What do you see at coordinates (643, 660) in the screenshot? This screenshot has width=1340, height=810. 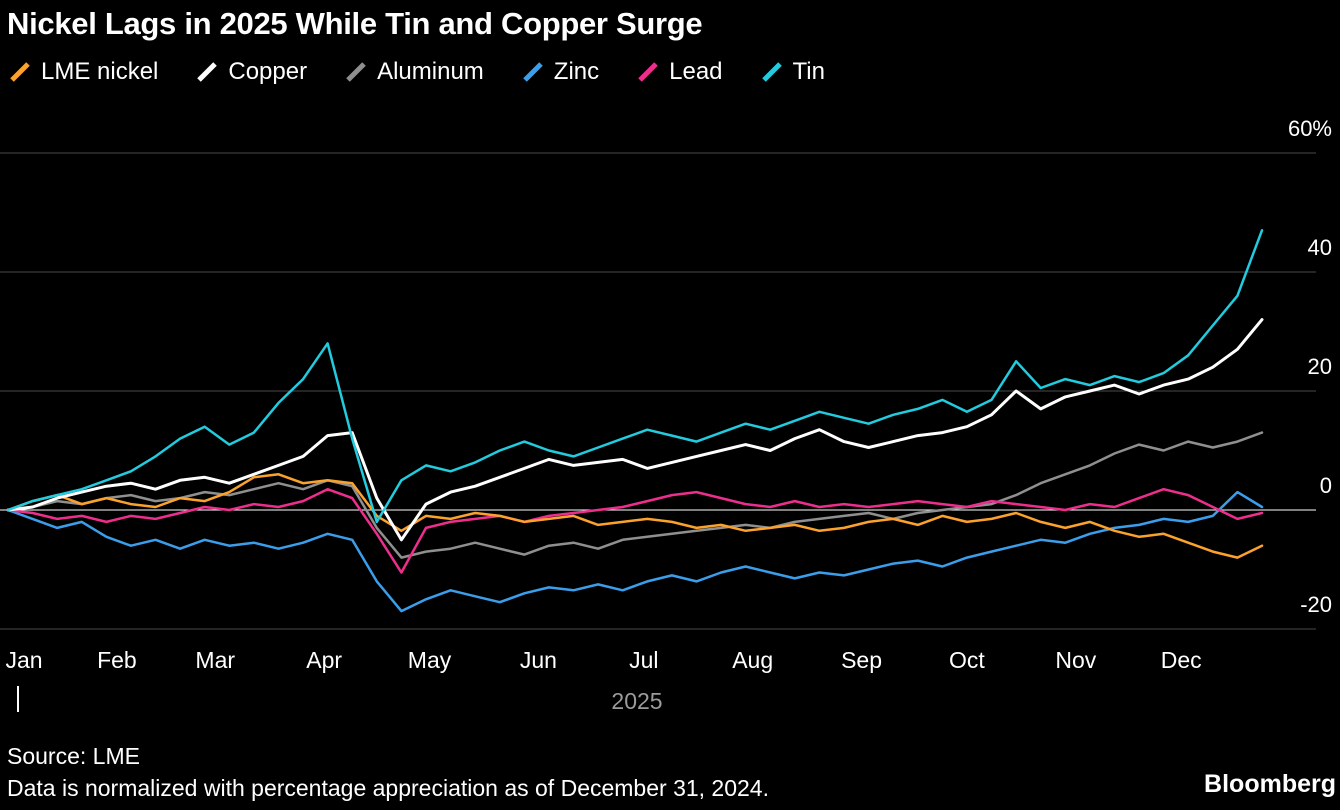 I see `x-axis-label: Jul` at bounding box center [643, 660].